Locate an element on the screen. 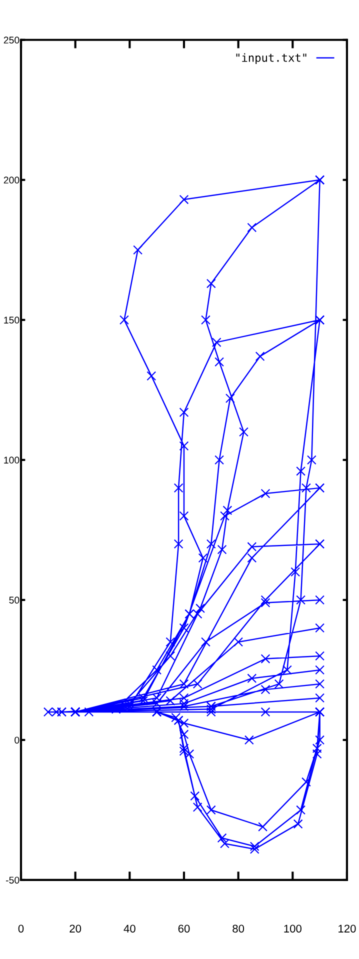 The width and height of the screenshot is (359, 959). x-tick-label: 80 is located at coordinates (238, 928).